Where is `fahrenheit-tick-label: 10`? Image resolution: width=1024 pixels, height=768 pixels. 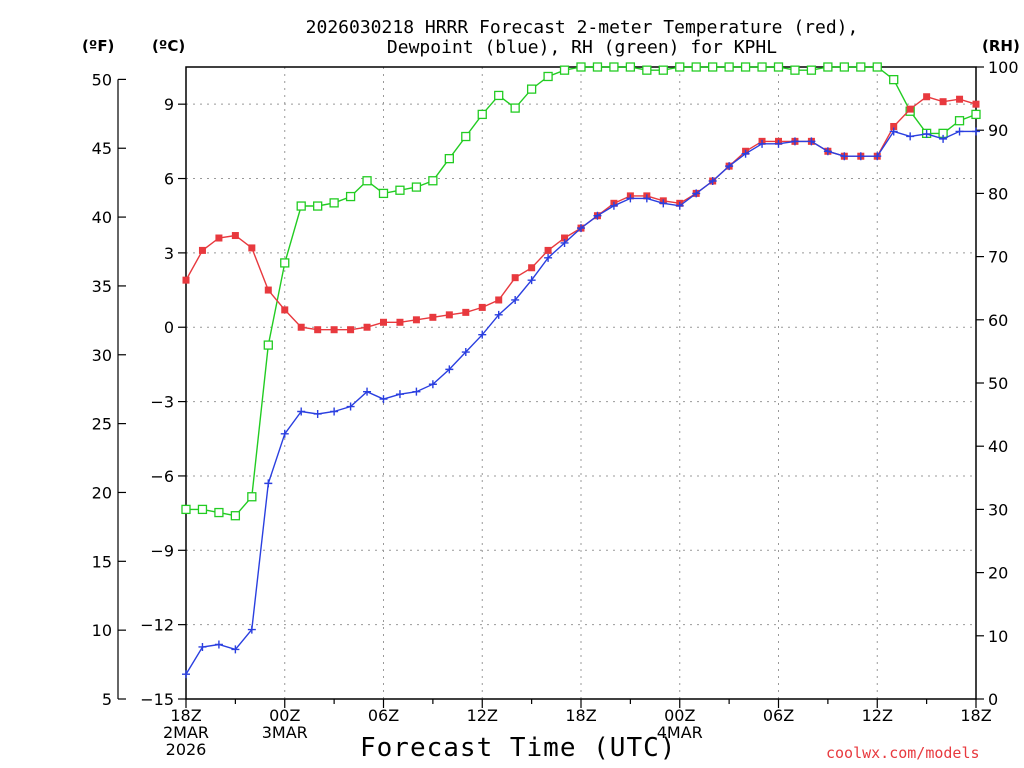
fahrenheit-tick-label: 10 is located at coordinates (102, 630).